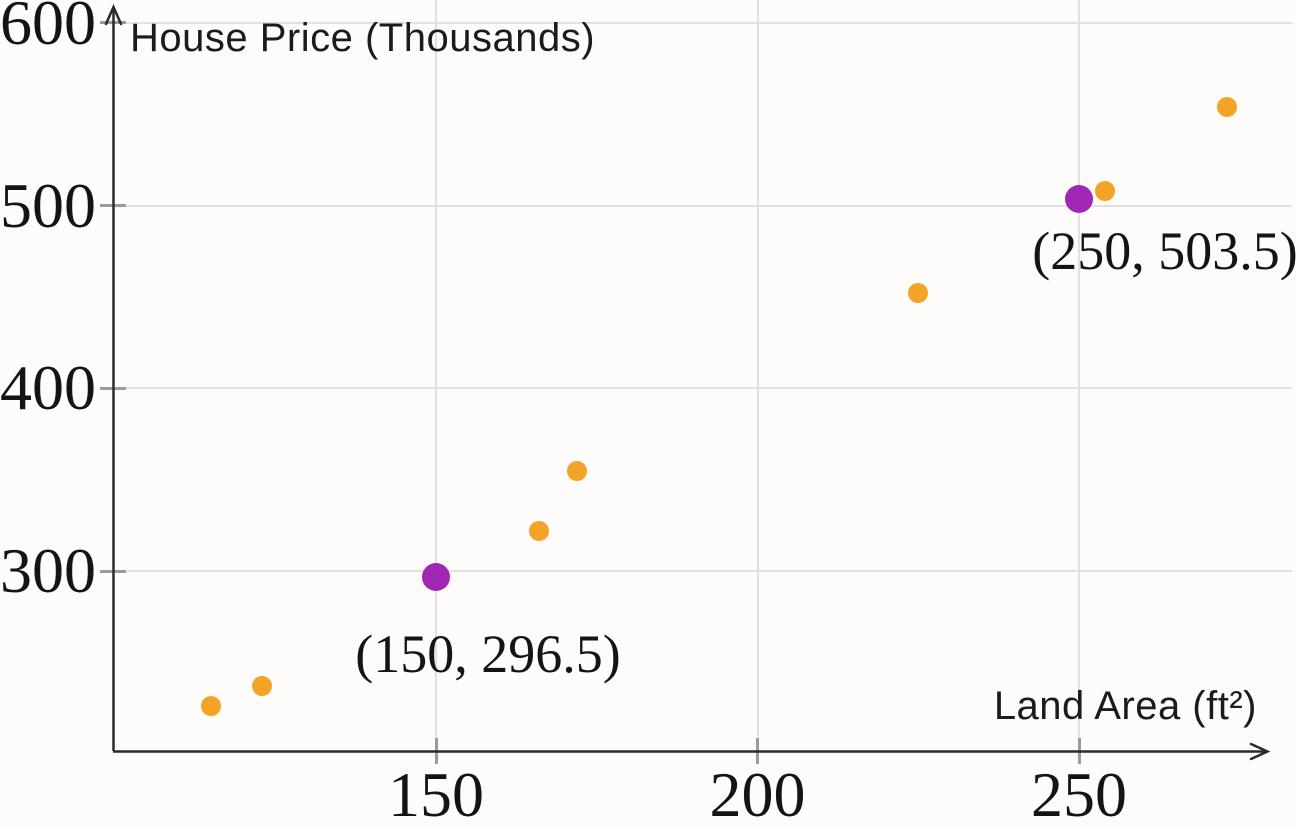 Image resolution: width=1296 pixels, height=830 pixels. I want to click on x-axis-title: Land Area (ft²), so click(1125, 706).